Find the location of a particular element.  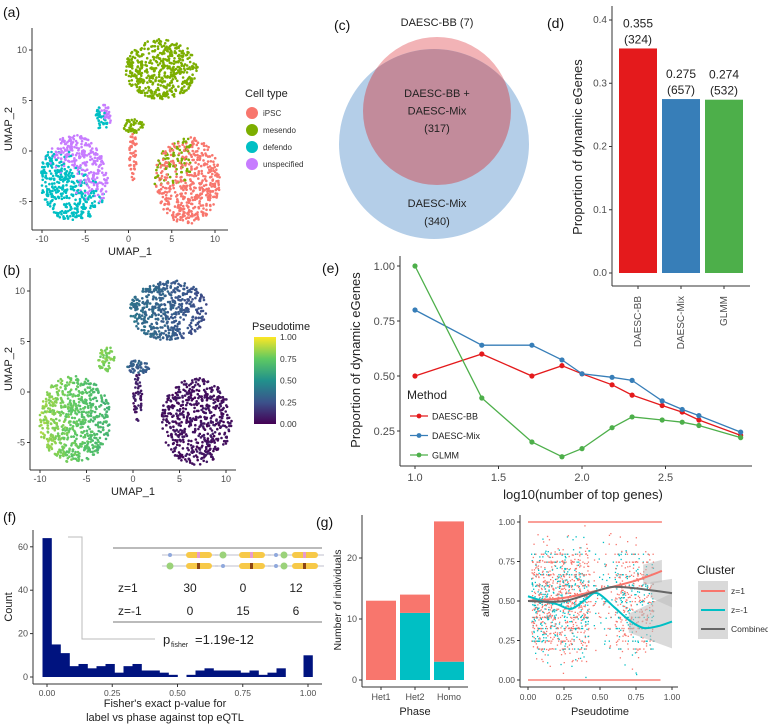

y-axis-label: UMAP_2 is located at coordinates (9, 129).